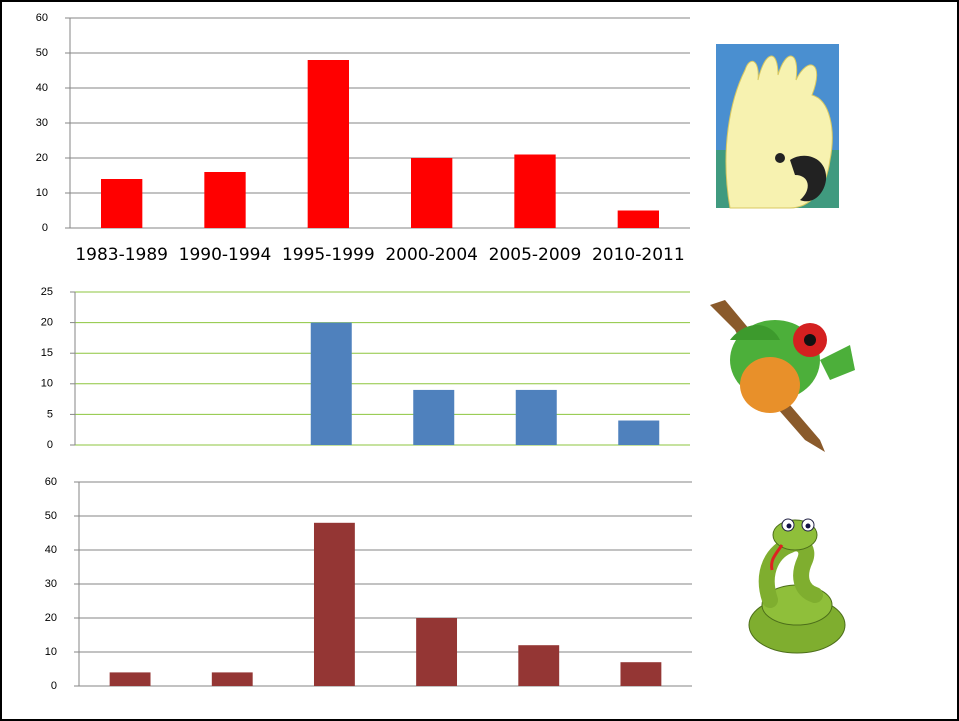 This screenshot has width=959, height=721. I want to click on x-tick-label: 1983-1989, so click(121, 255).